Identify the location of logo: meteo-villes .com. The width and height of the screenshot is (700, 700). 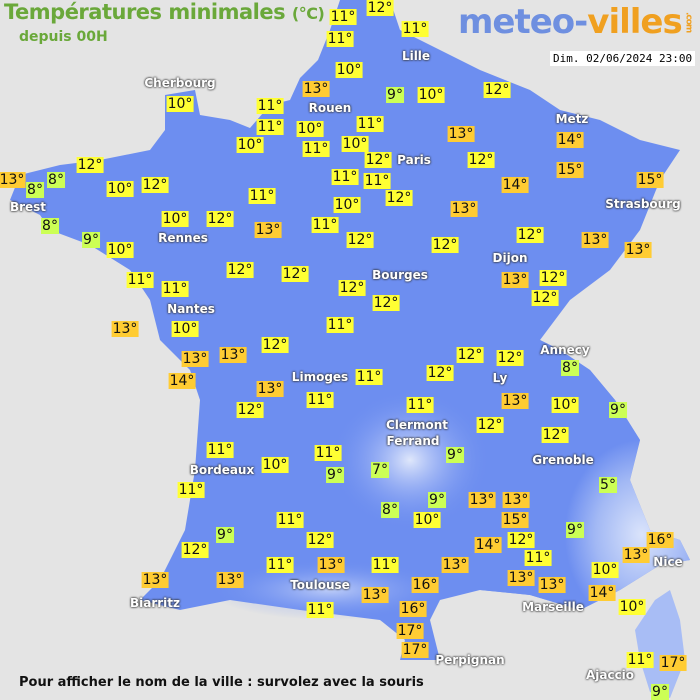
(576, 22).